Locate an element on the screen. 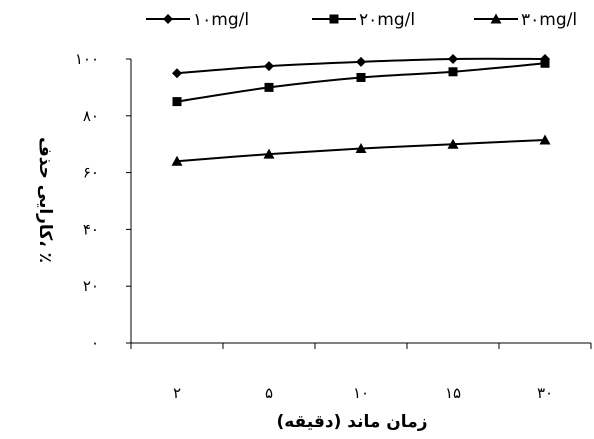 This screenshot has width=594, height=439. legend-item: ۳۰mg/l is located at coordinates (525, 20).